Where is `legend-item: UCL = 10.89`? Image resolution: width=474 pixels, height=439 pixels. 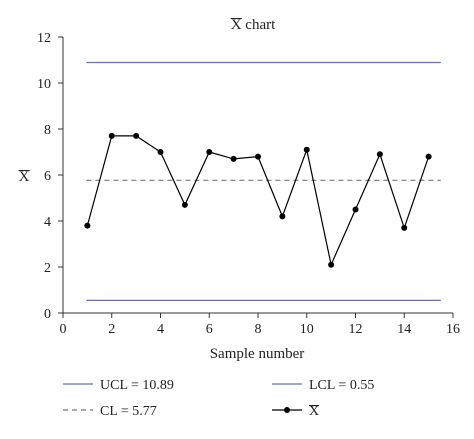
legend-item: UCL = 10.89 is located at coordinates (118, 385).